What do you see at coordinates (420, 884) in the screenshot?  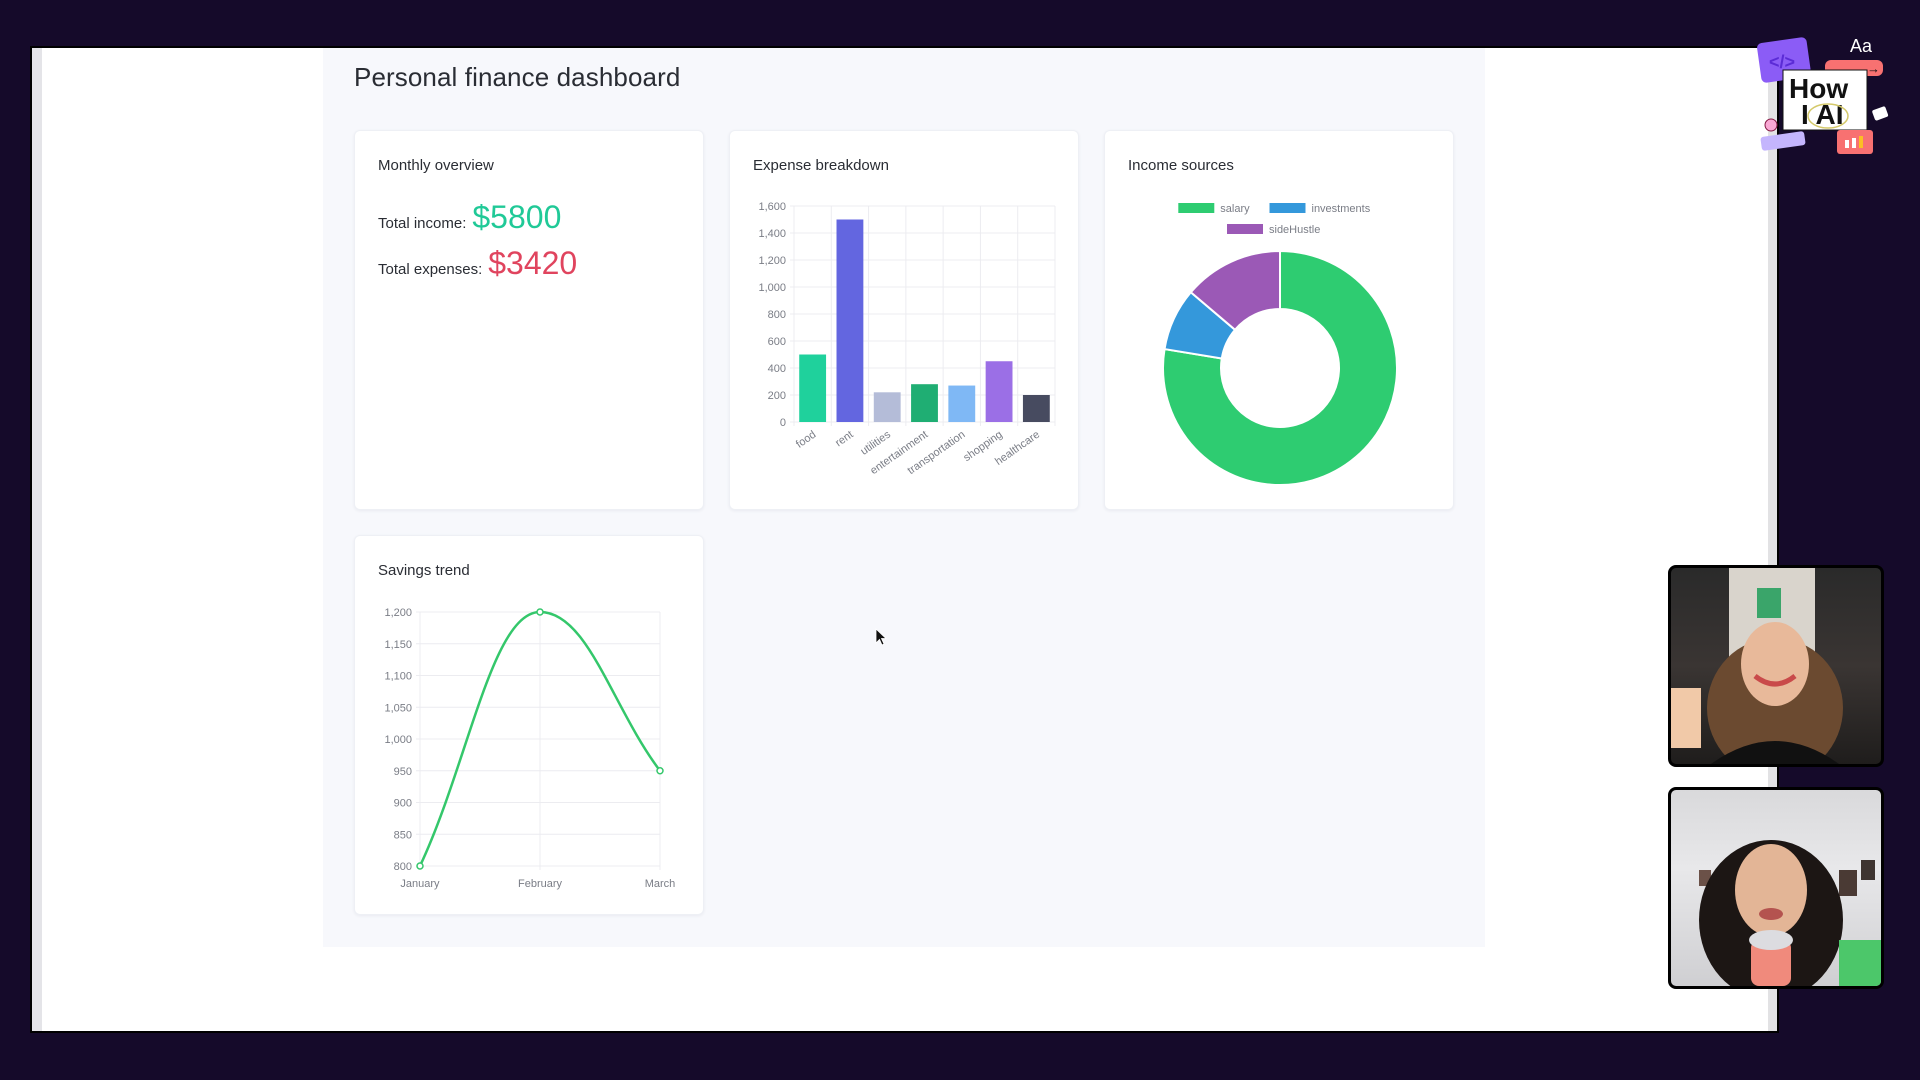 I see `x-tick-label: January` at bounding box center [420, 884].